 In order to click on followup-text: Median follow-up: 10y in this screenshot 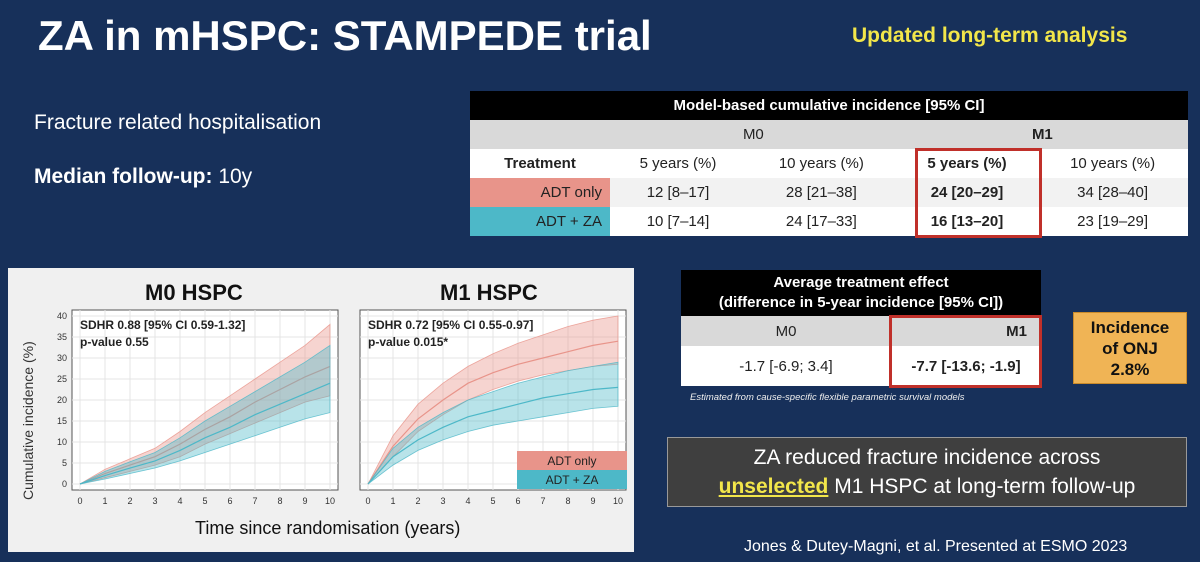, I will do `click(143, 177)`.